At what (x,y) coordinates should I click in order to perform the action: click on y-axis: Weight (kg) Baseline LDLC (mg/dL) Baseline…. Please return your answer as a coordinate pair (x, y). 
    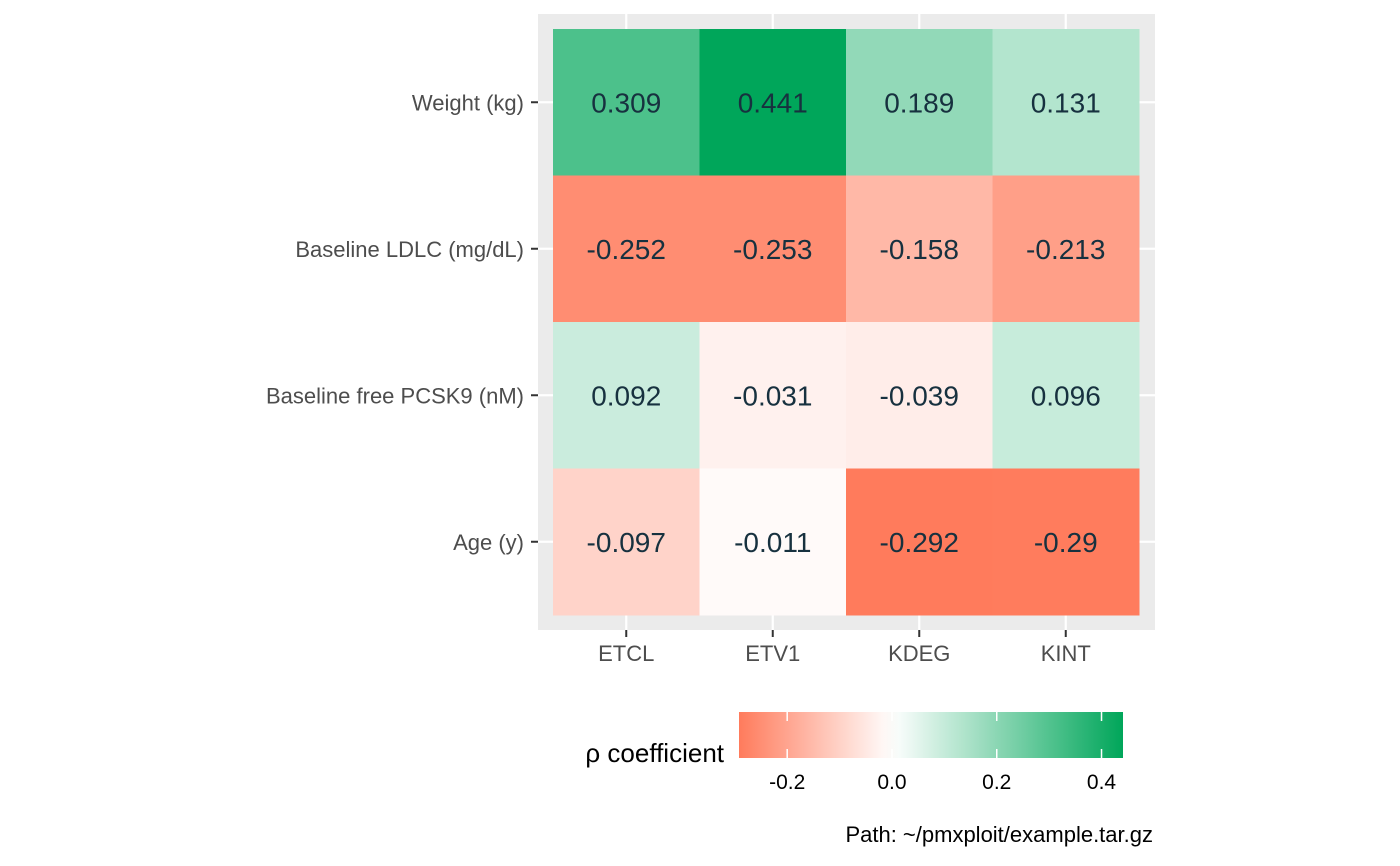
    Looking at the image, I should click on (402, 322).